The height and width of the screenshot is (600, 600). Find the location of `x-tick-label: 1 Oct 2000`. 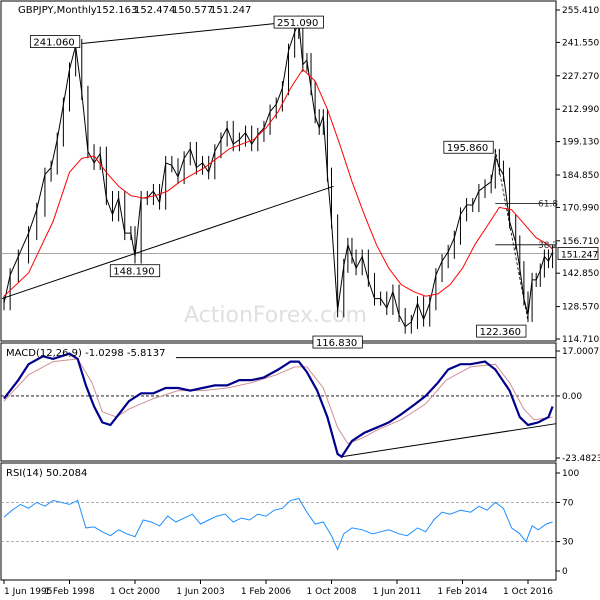

x-tick-label: 1 Oct 2000 is located at coordinates (135, 592).